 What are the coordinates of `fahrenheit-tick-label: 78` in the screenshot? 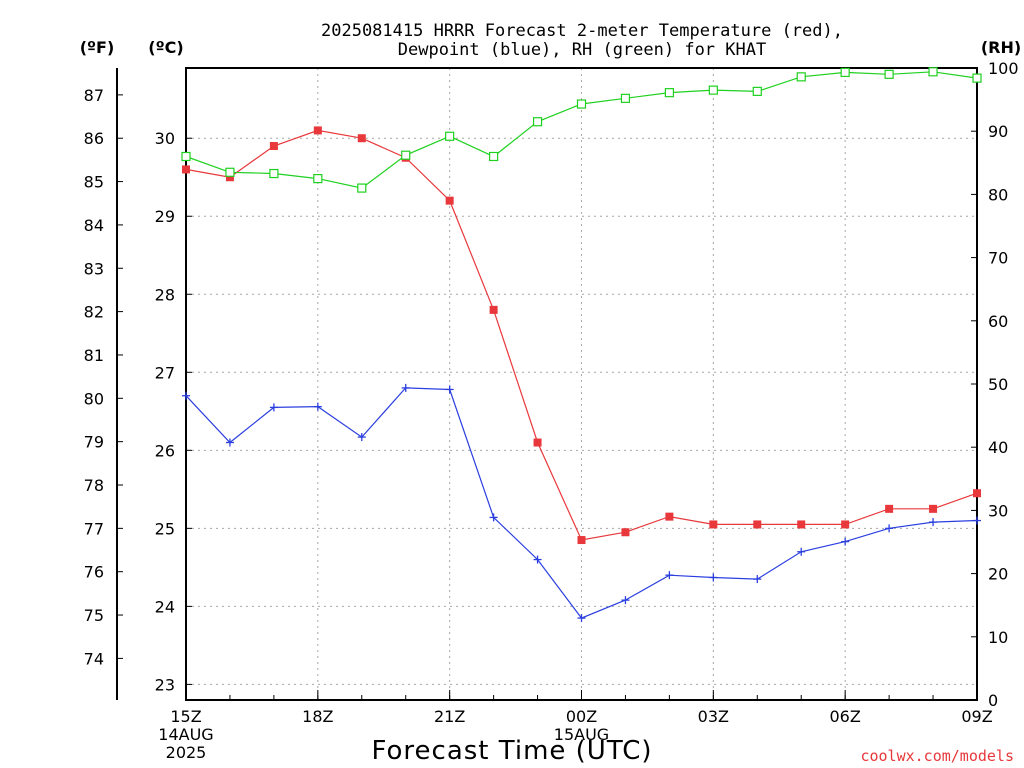 It's located at (94, 485).